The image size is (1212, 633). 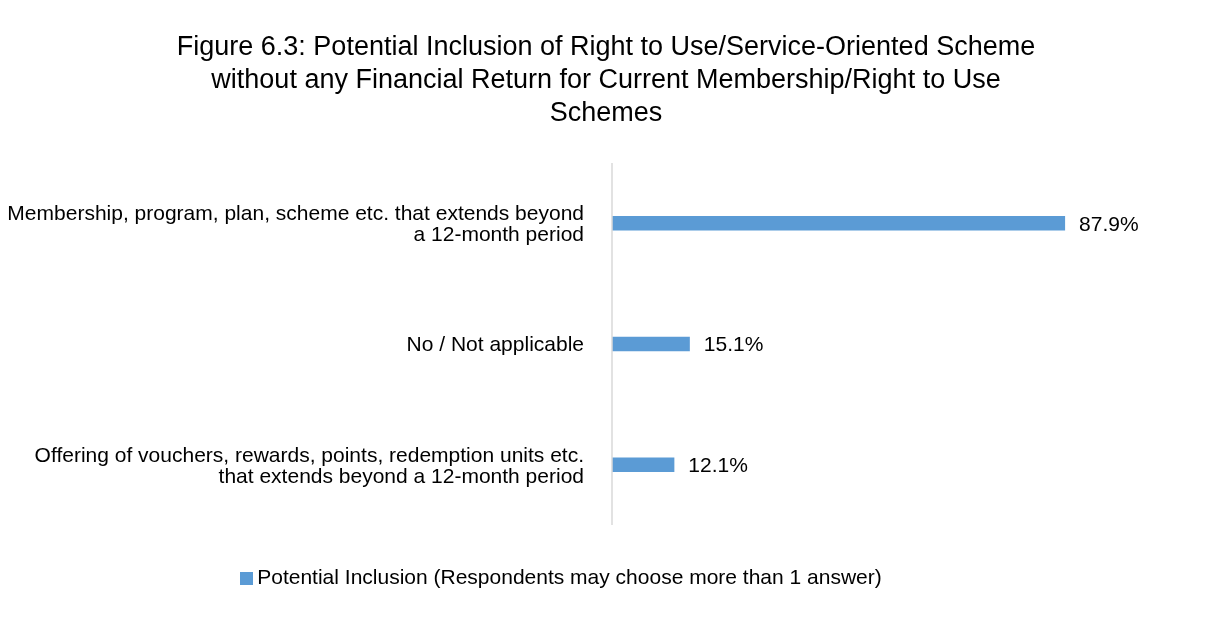 What do you see at coordinates (1109, 223) in the screenshot?
I see `data-label: 87.9%` at bounding box center [1109, 223].